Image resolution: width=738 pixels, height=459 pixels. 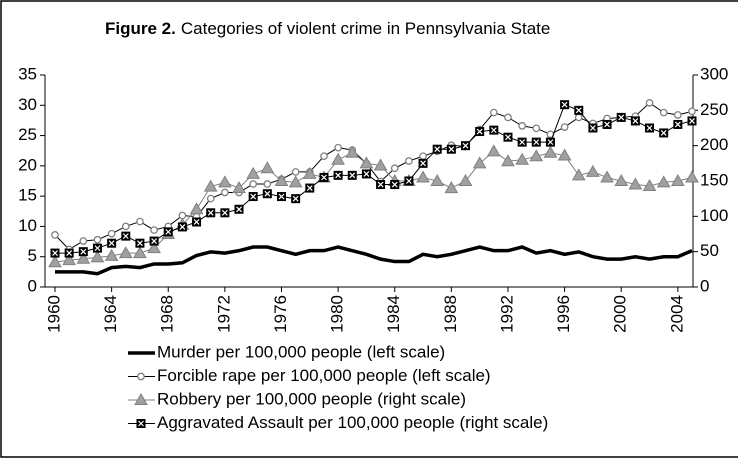 What do you see at coordinates (709, 250) in the screenshot?
I see `y2-tick-label: 50` at bounding box center [709, 250].